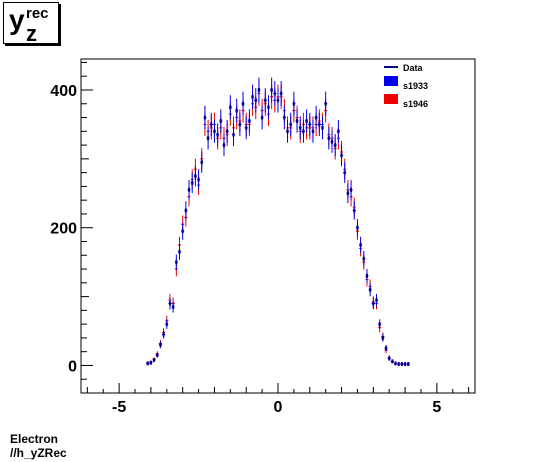 The height and width of the screenshot is (462, 546). I want to click on title-main: y, so click(17, 19).